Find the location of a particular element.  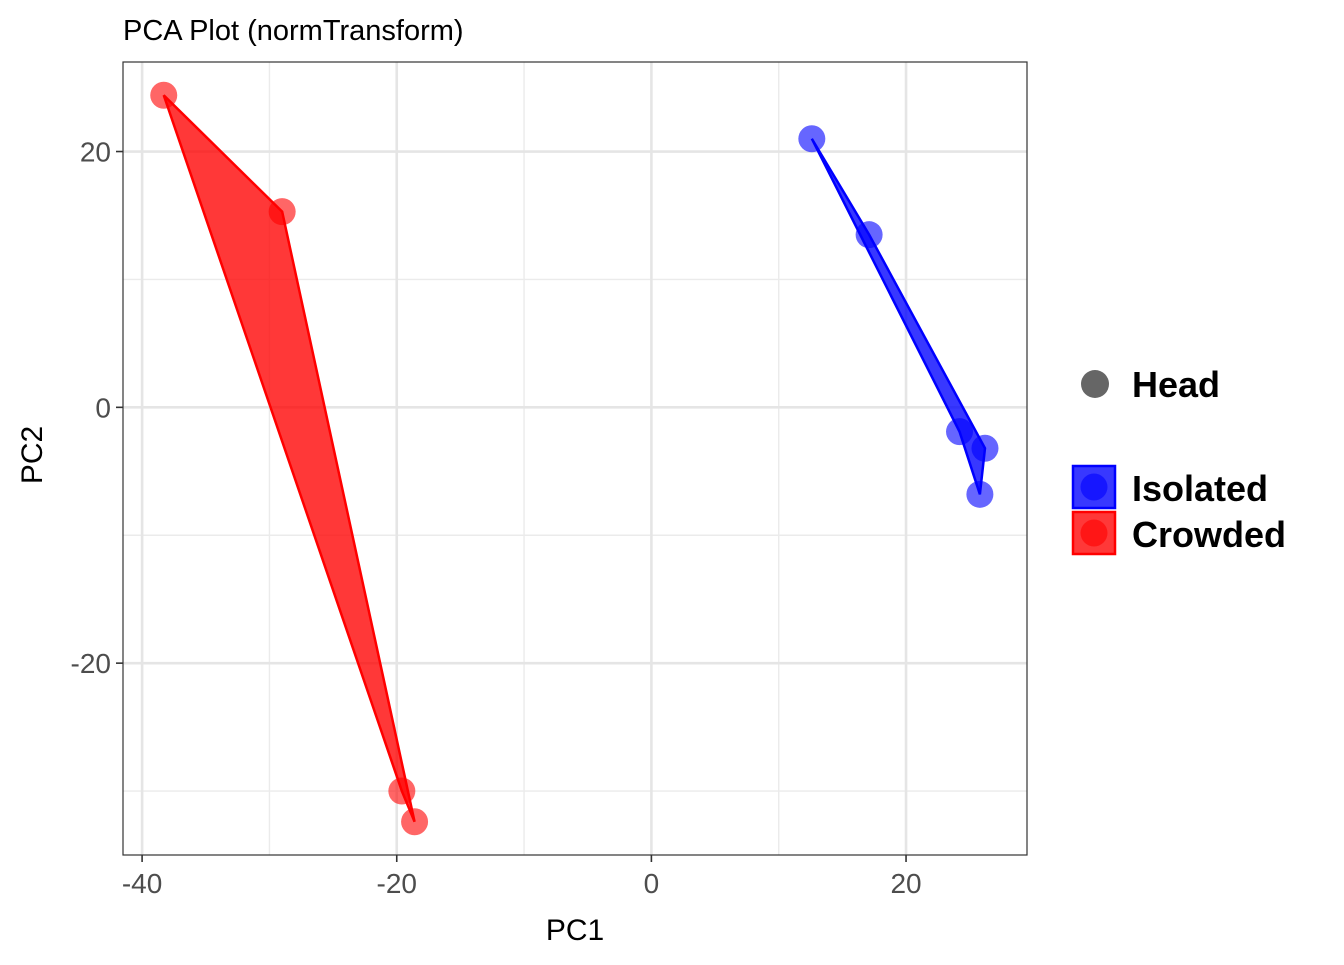

y-tick-label: 0 is located at coordinates (103, 407).